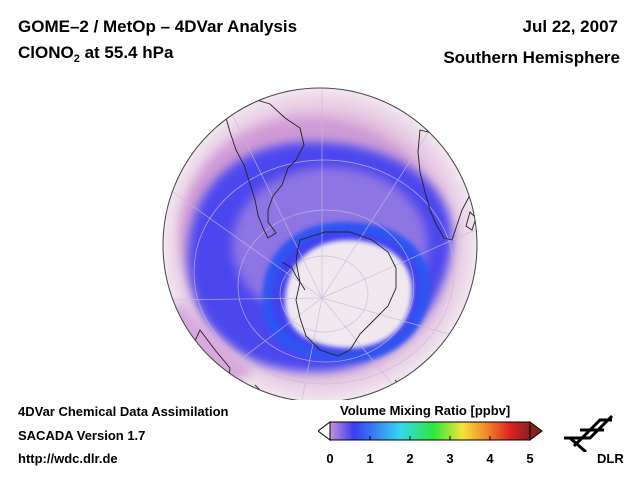  What do you see at coordinates (450, 458) in the screenshot?
I see `colorbar-tick-label: 3` at bounding box center [450, 458].